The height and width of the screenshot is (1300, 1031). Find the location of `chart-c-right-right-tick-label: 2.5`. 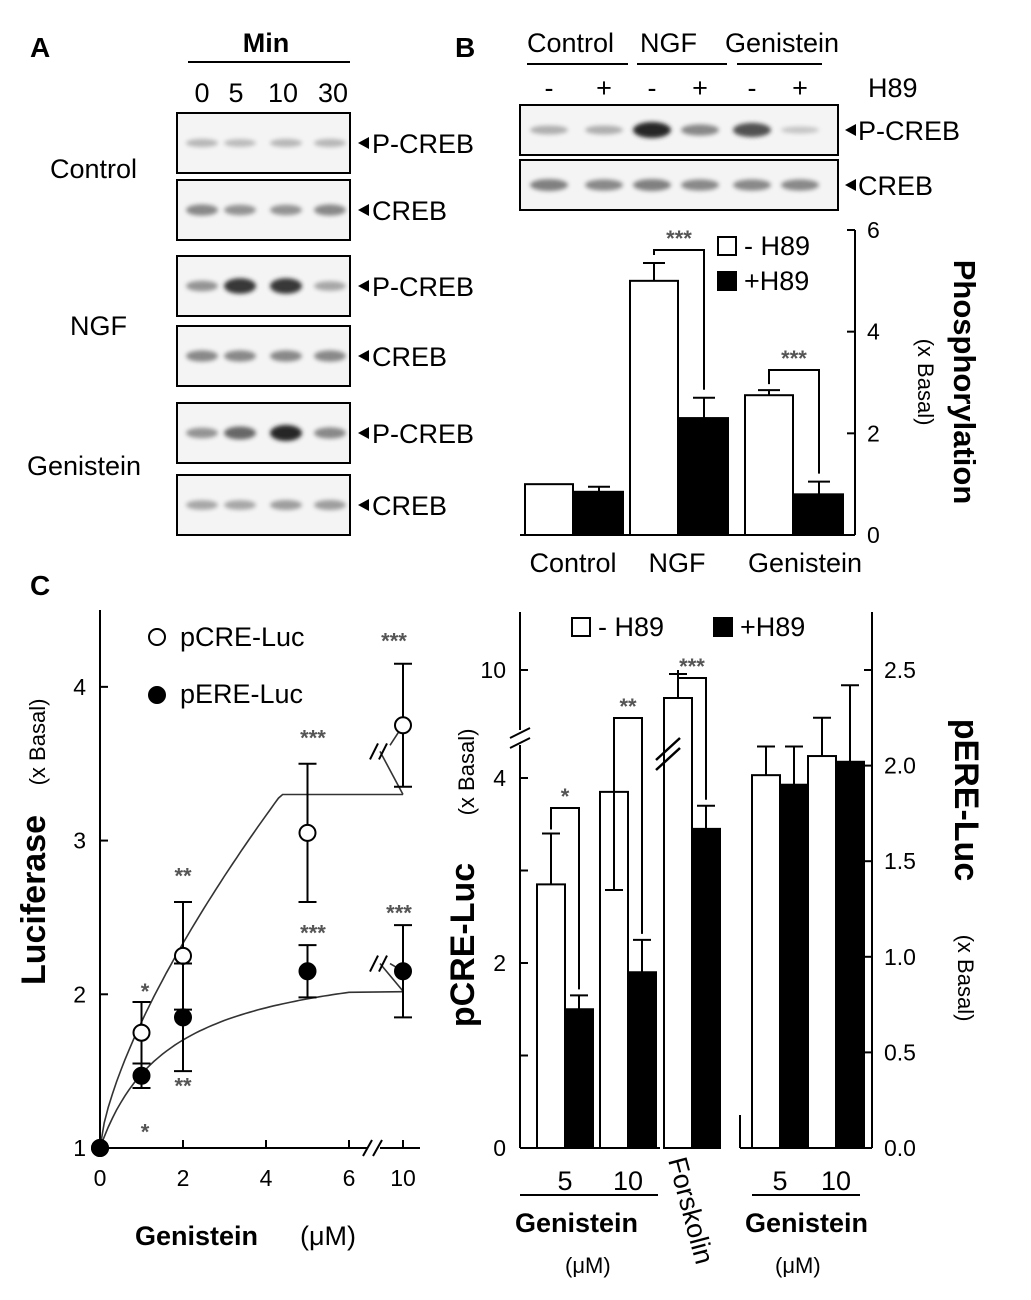

chart-c-right-right-tick-label: 2.5 is located at coordinates (900, 670).